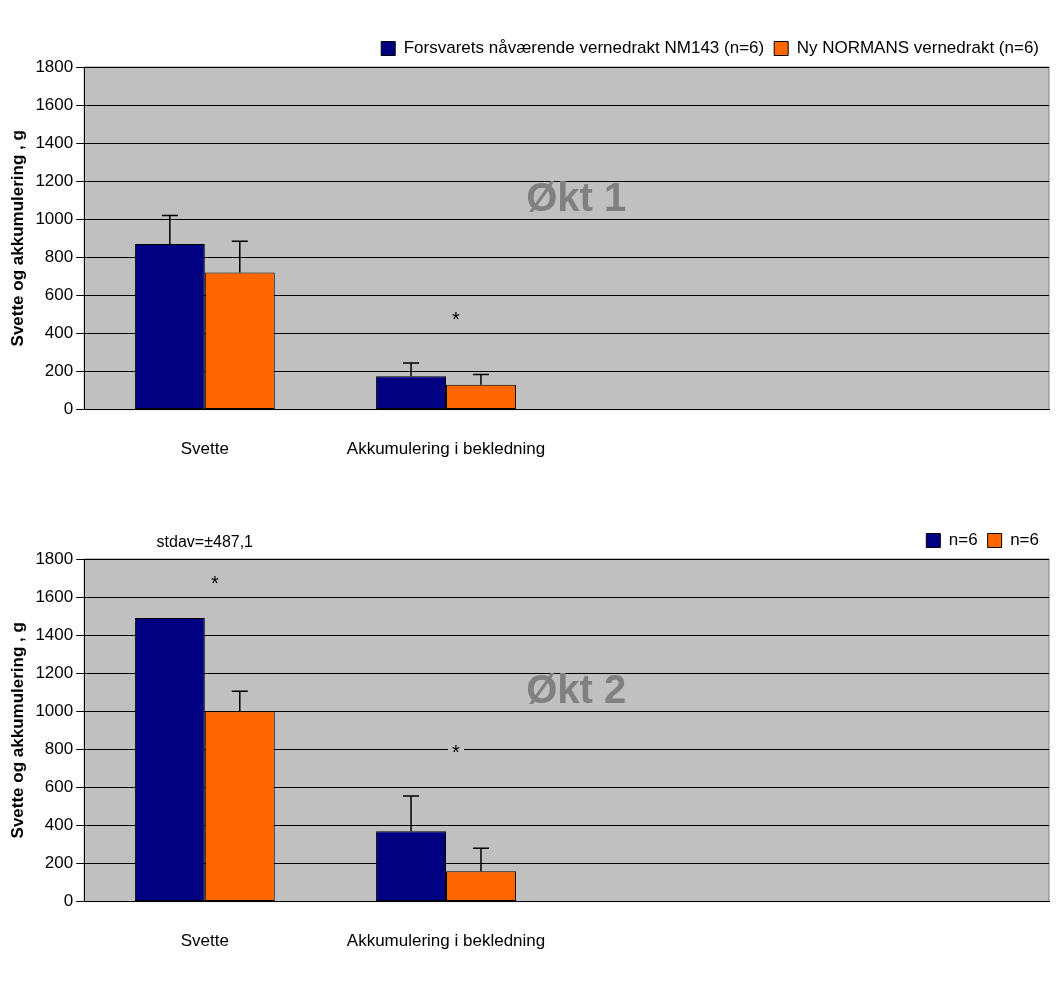 Image resolution: width=1057 pixels, height=985 pixels. I want to click on annotation: Økt 2, so click(576, 689).